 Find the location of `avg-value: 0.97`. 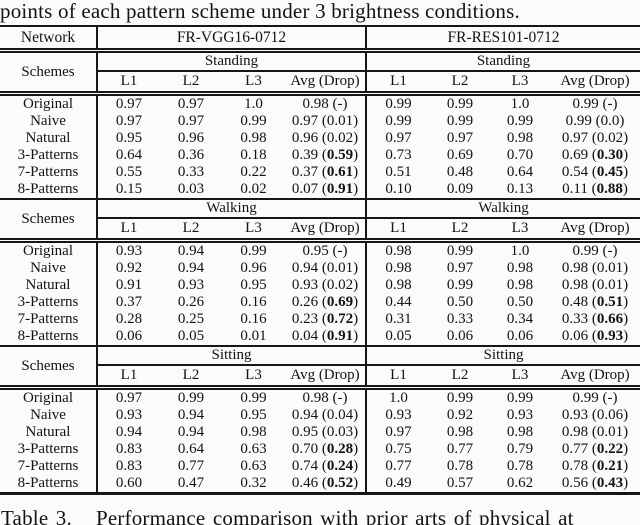

avg-value: 0.97 is located at coordinates (305, 121).